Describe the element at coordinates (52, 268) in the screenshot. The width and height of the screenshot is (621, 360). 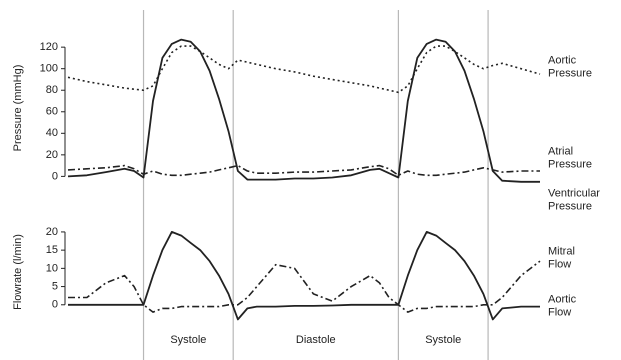
I see `y-tick-label: 10` at that location.